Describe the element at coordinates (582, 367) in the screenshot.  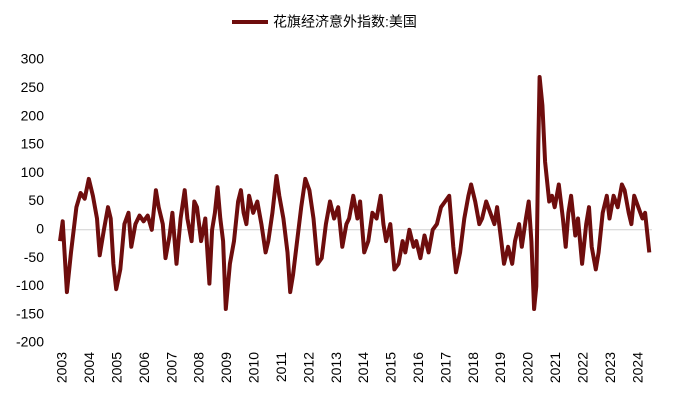
I see `x-tick-label: 2022` at that location.